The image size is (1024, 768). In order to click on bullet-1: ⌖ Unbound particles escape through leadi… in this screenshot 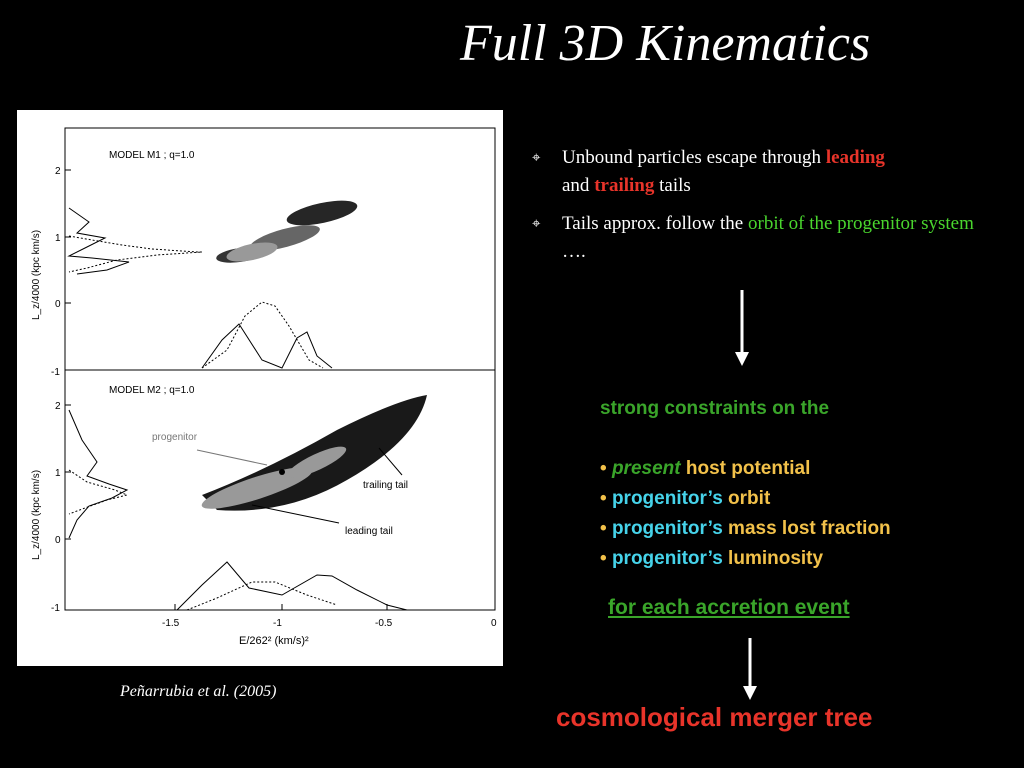, I will do `click(767, 172)`.